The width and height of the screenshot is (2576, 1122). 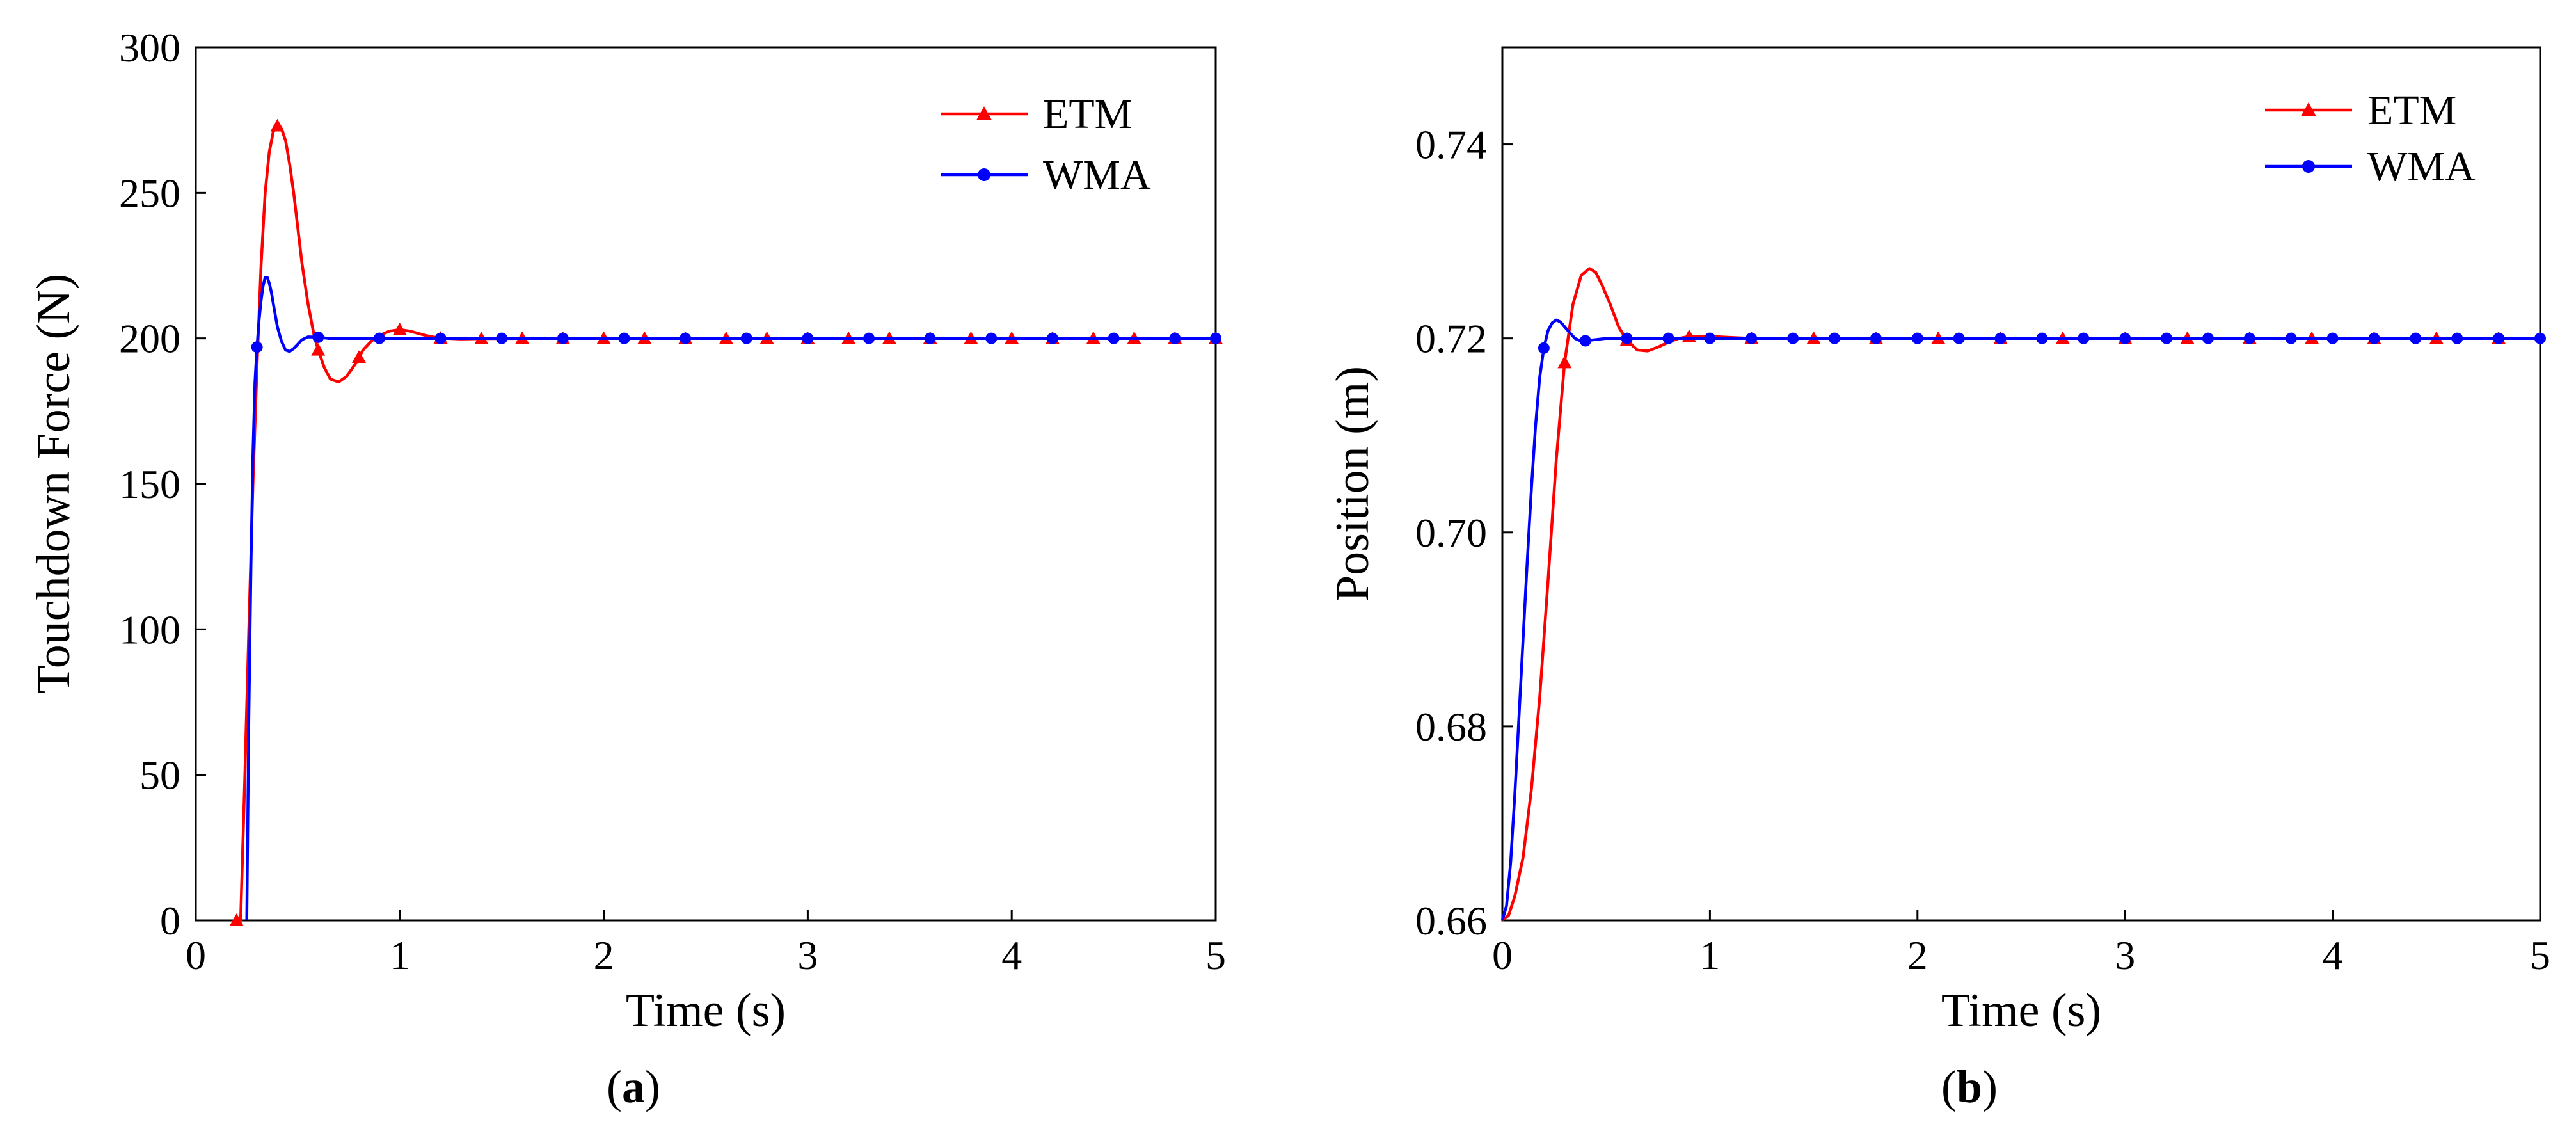 What do you see at coordinates (149, 47) in the screenshot?
I see `y-tick-label: 300` at bounding box center [149, 47].